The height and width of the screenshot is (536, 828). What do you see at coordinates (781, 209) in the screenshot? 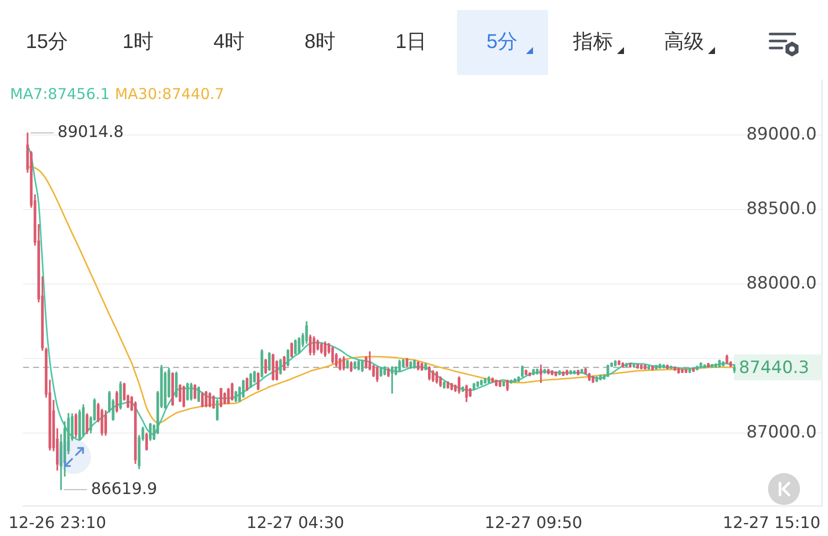
I see `y-tick-label: 88500.0` at bounding box center [781, 209].